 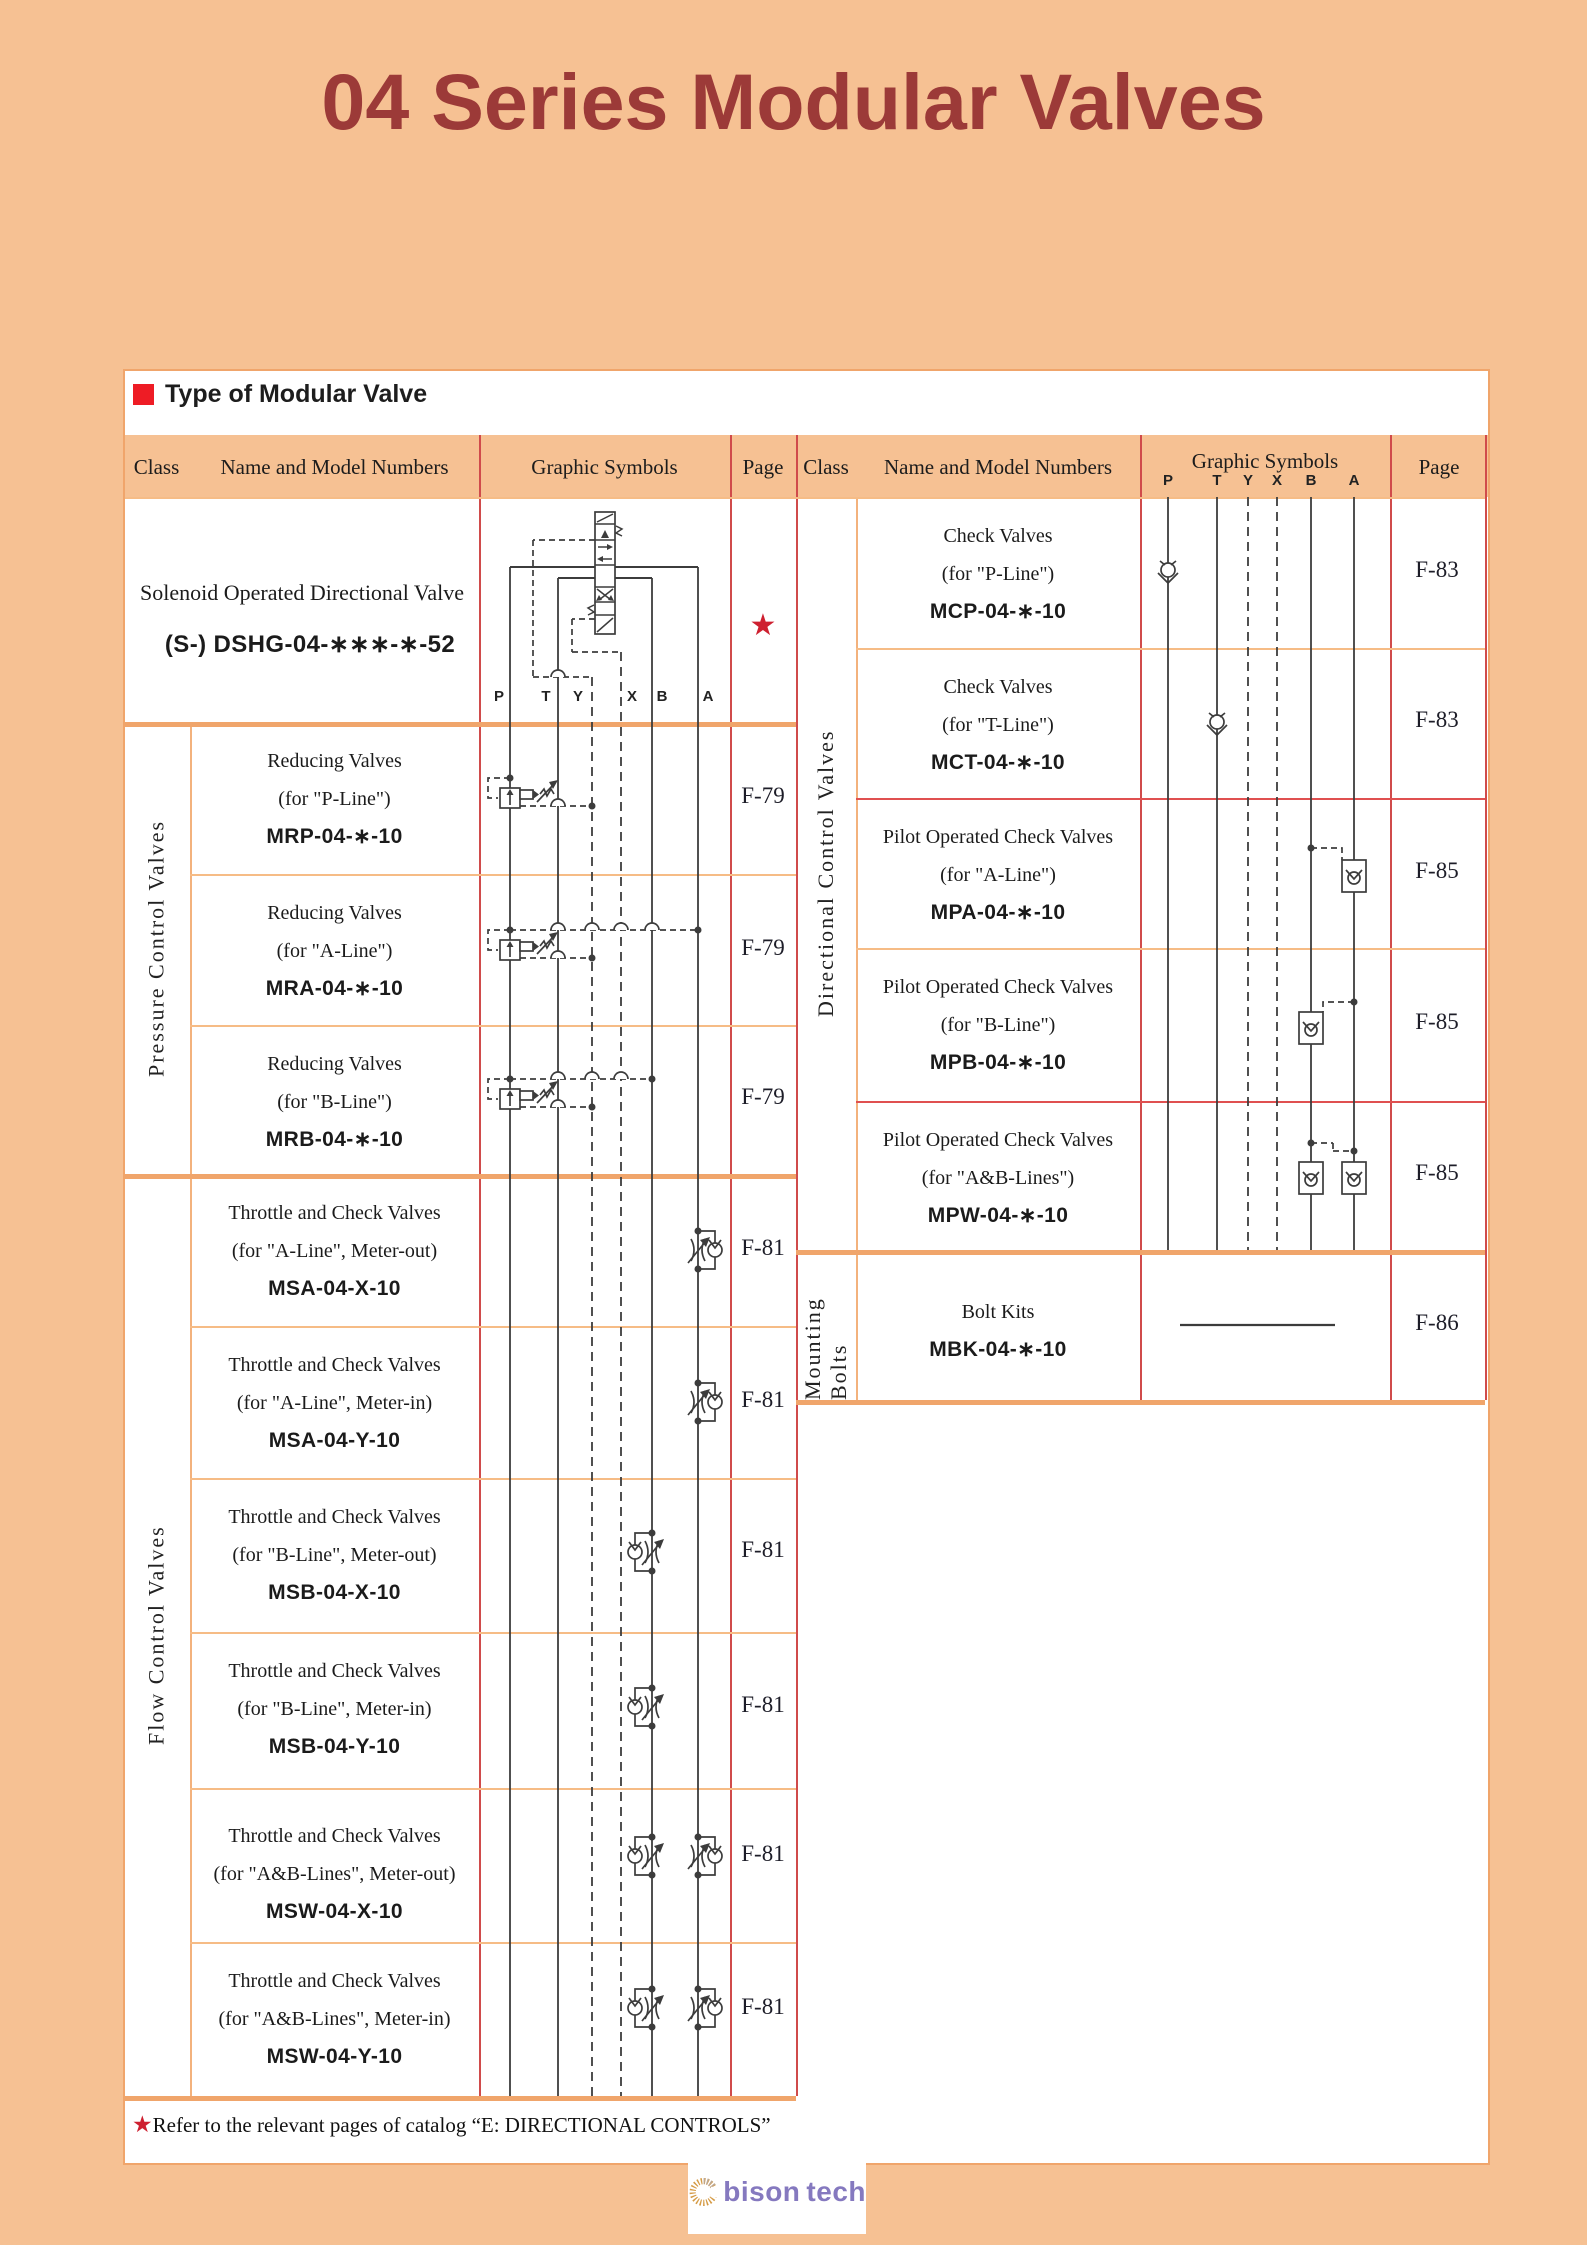 I want to click on port-label-x: X, so click(x=1277, y=480).